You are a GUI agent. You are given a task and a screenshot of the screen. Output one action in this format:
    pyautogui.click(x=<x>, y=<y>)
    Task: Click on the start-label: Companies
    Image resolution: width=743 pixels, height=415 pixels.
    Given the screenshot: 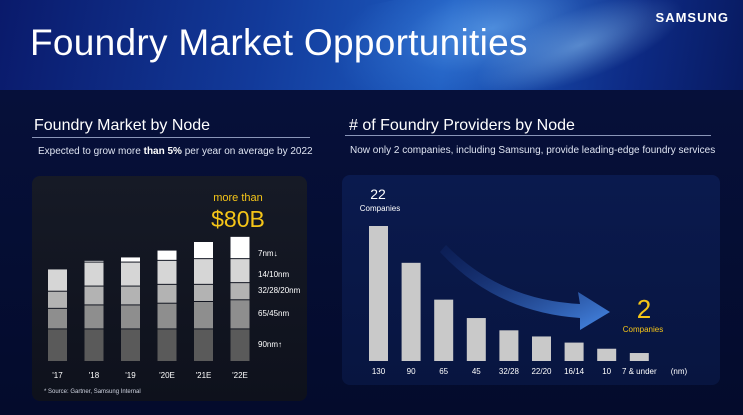 What is the action you would take?
    pyautogui.click(x=380, y=208)
    